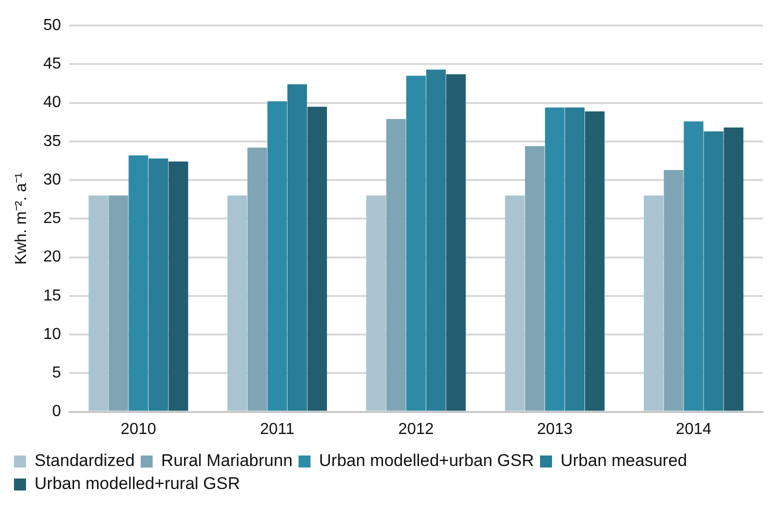 Image resolution: width=781 pixels, height=511 pixels. Describe the element at coordinates (52, 334) in the screenshot. I see `y-tick-label: 10` at that location.